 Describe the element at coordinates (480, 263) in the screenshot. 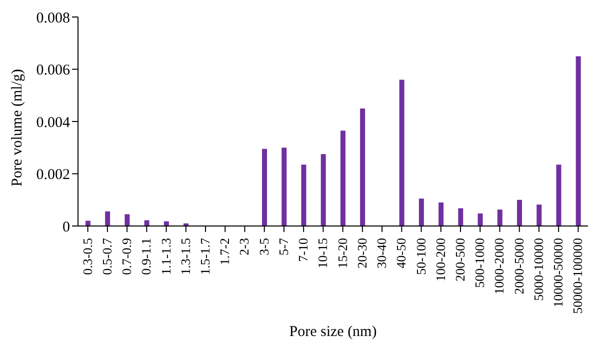

I see `x-tick-label: 500-1000` at that location.